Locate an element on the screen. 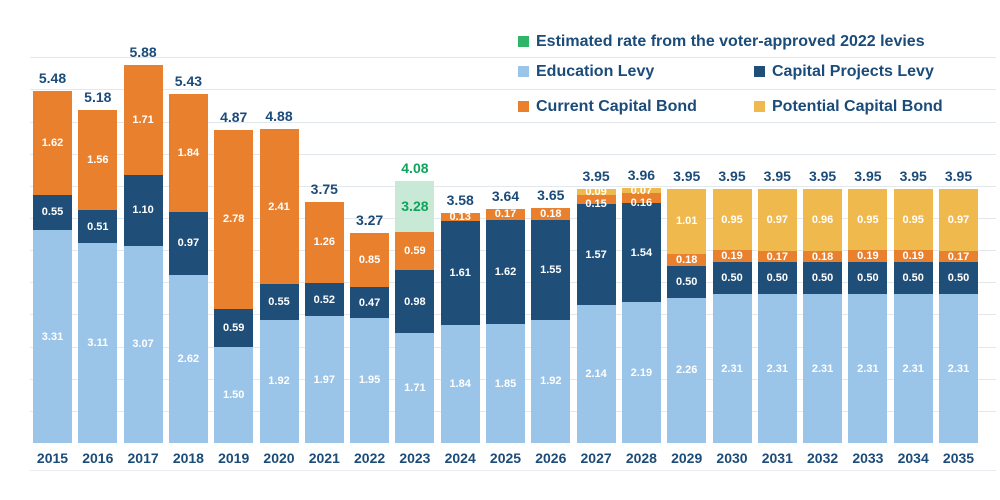  bar-value-label-current-capital-bond-2031: 0.17 is located at coordinates (777, 256).